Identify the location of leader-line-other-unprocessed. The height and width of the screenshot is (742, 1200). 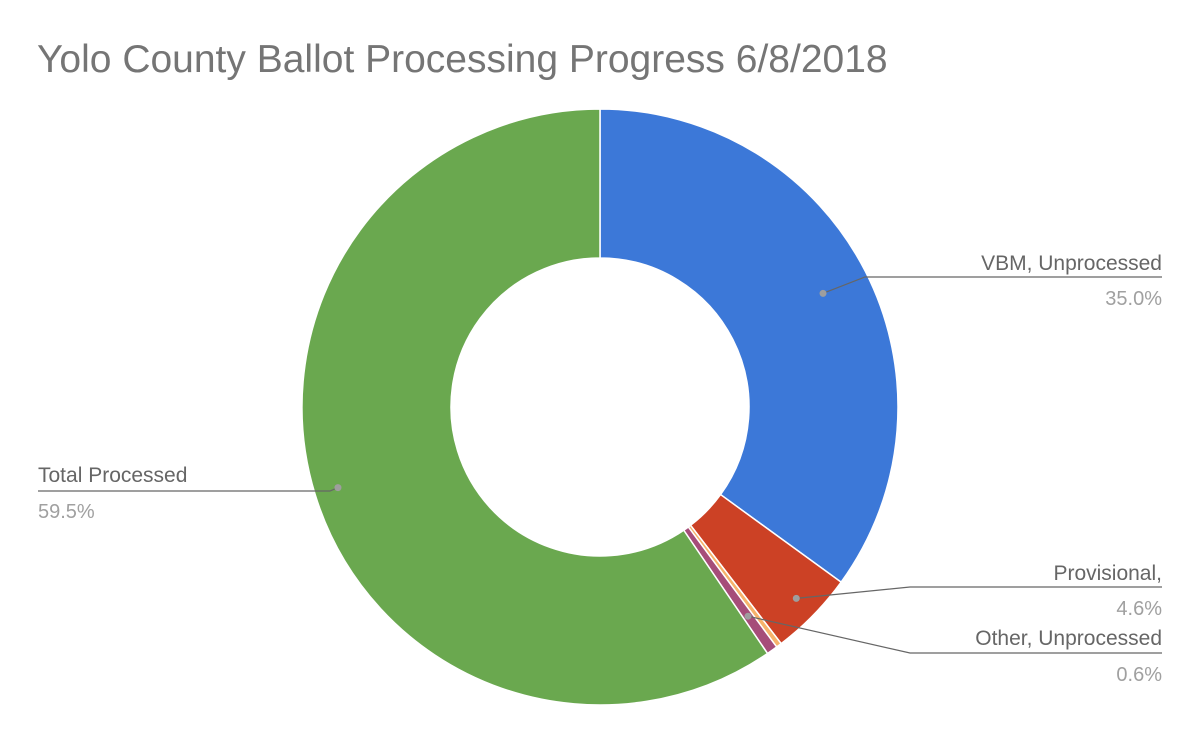
(954, 634).